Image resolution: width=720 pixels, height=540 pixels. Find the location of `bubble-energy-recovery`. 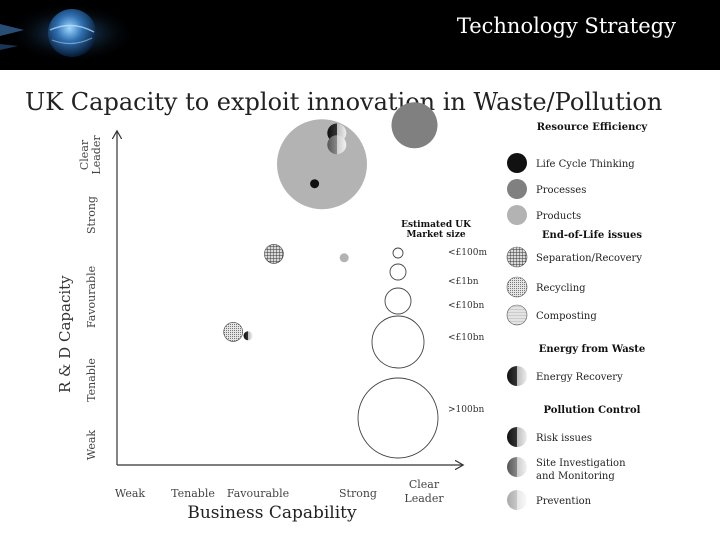

bubble-energy-recovery is located at coordinates (248, 336).